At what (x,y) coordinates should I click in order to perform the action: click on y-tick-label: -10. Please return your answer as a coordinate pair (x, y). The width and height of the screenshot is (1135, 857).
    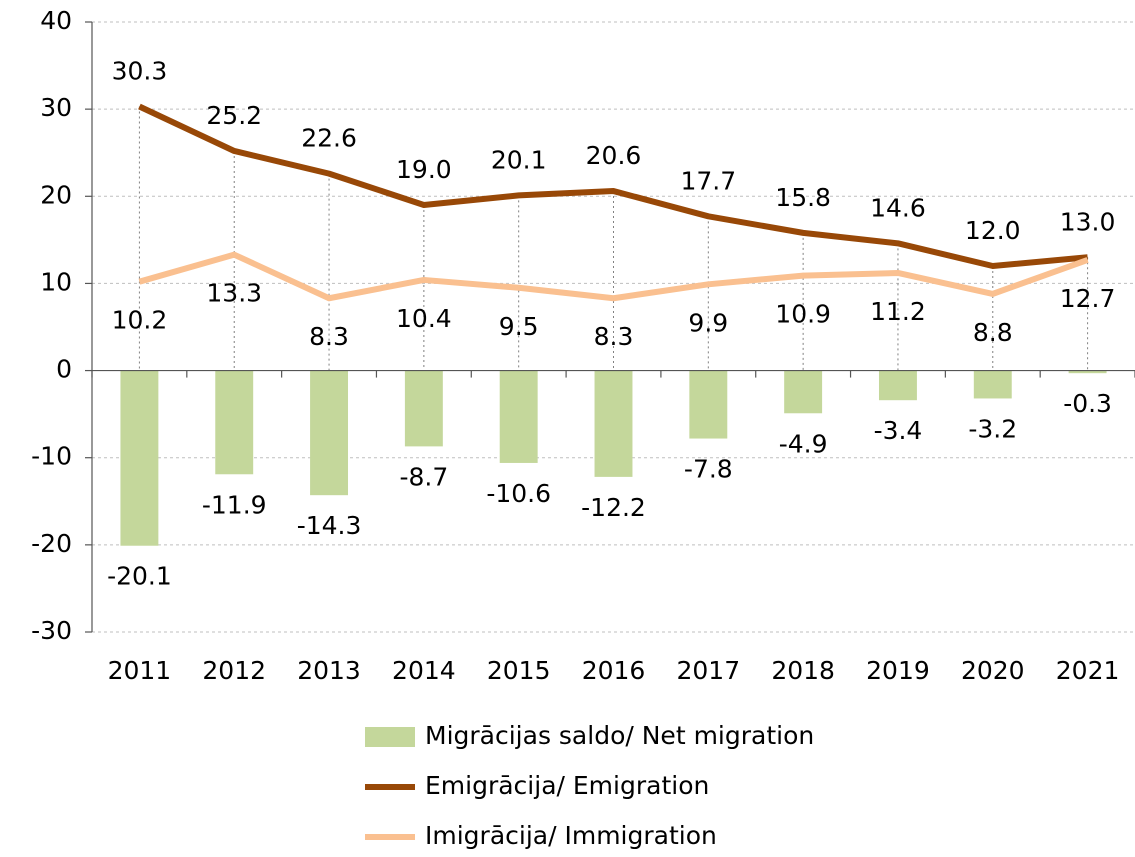
    Looking at the image, I should click on (51, 456).